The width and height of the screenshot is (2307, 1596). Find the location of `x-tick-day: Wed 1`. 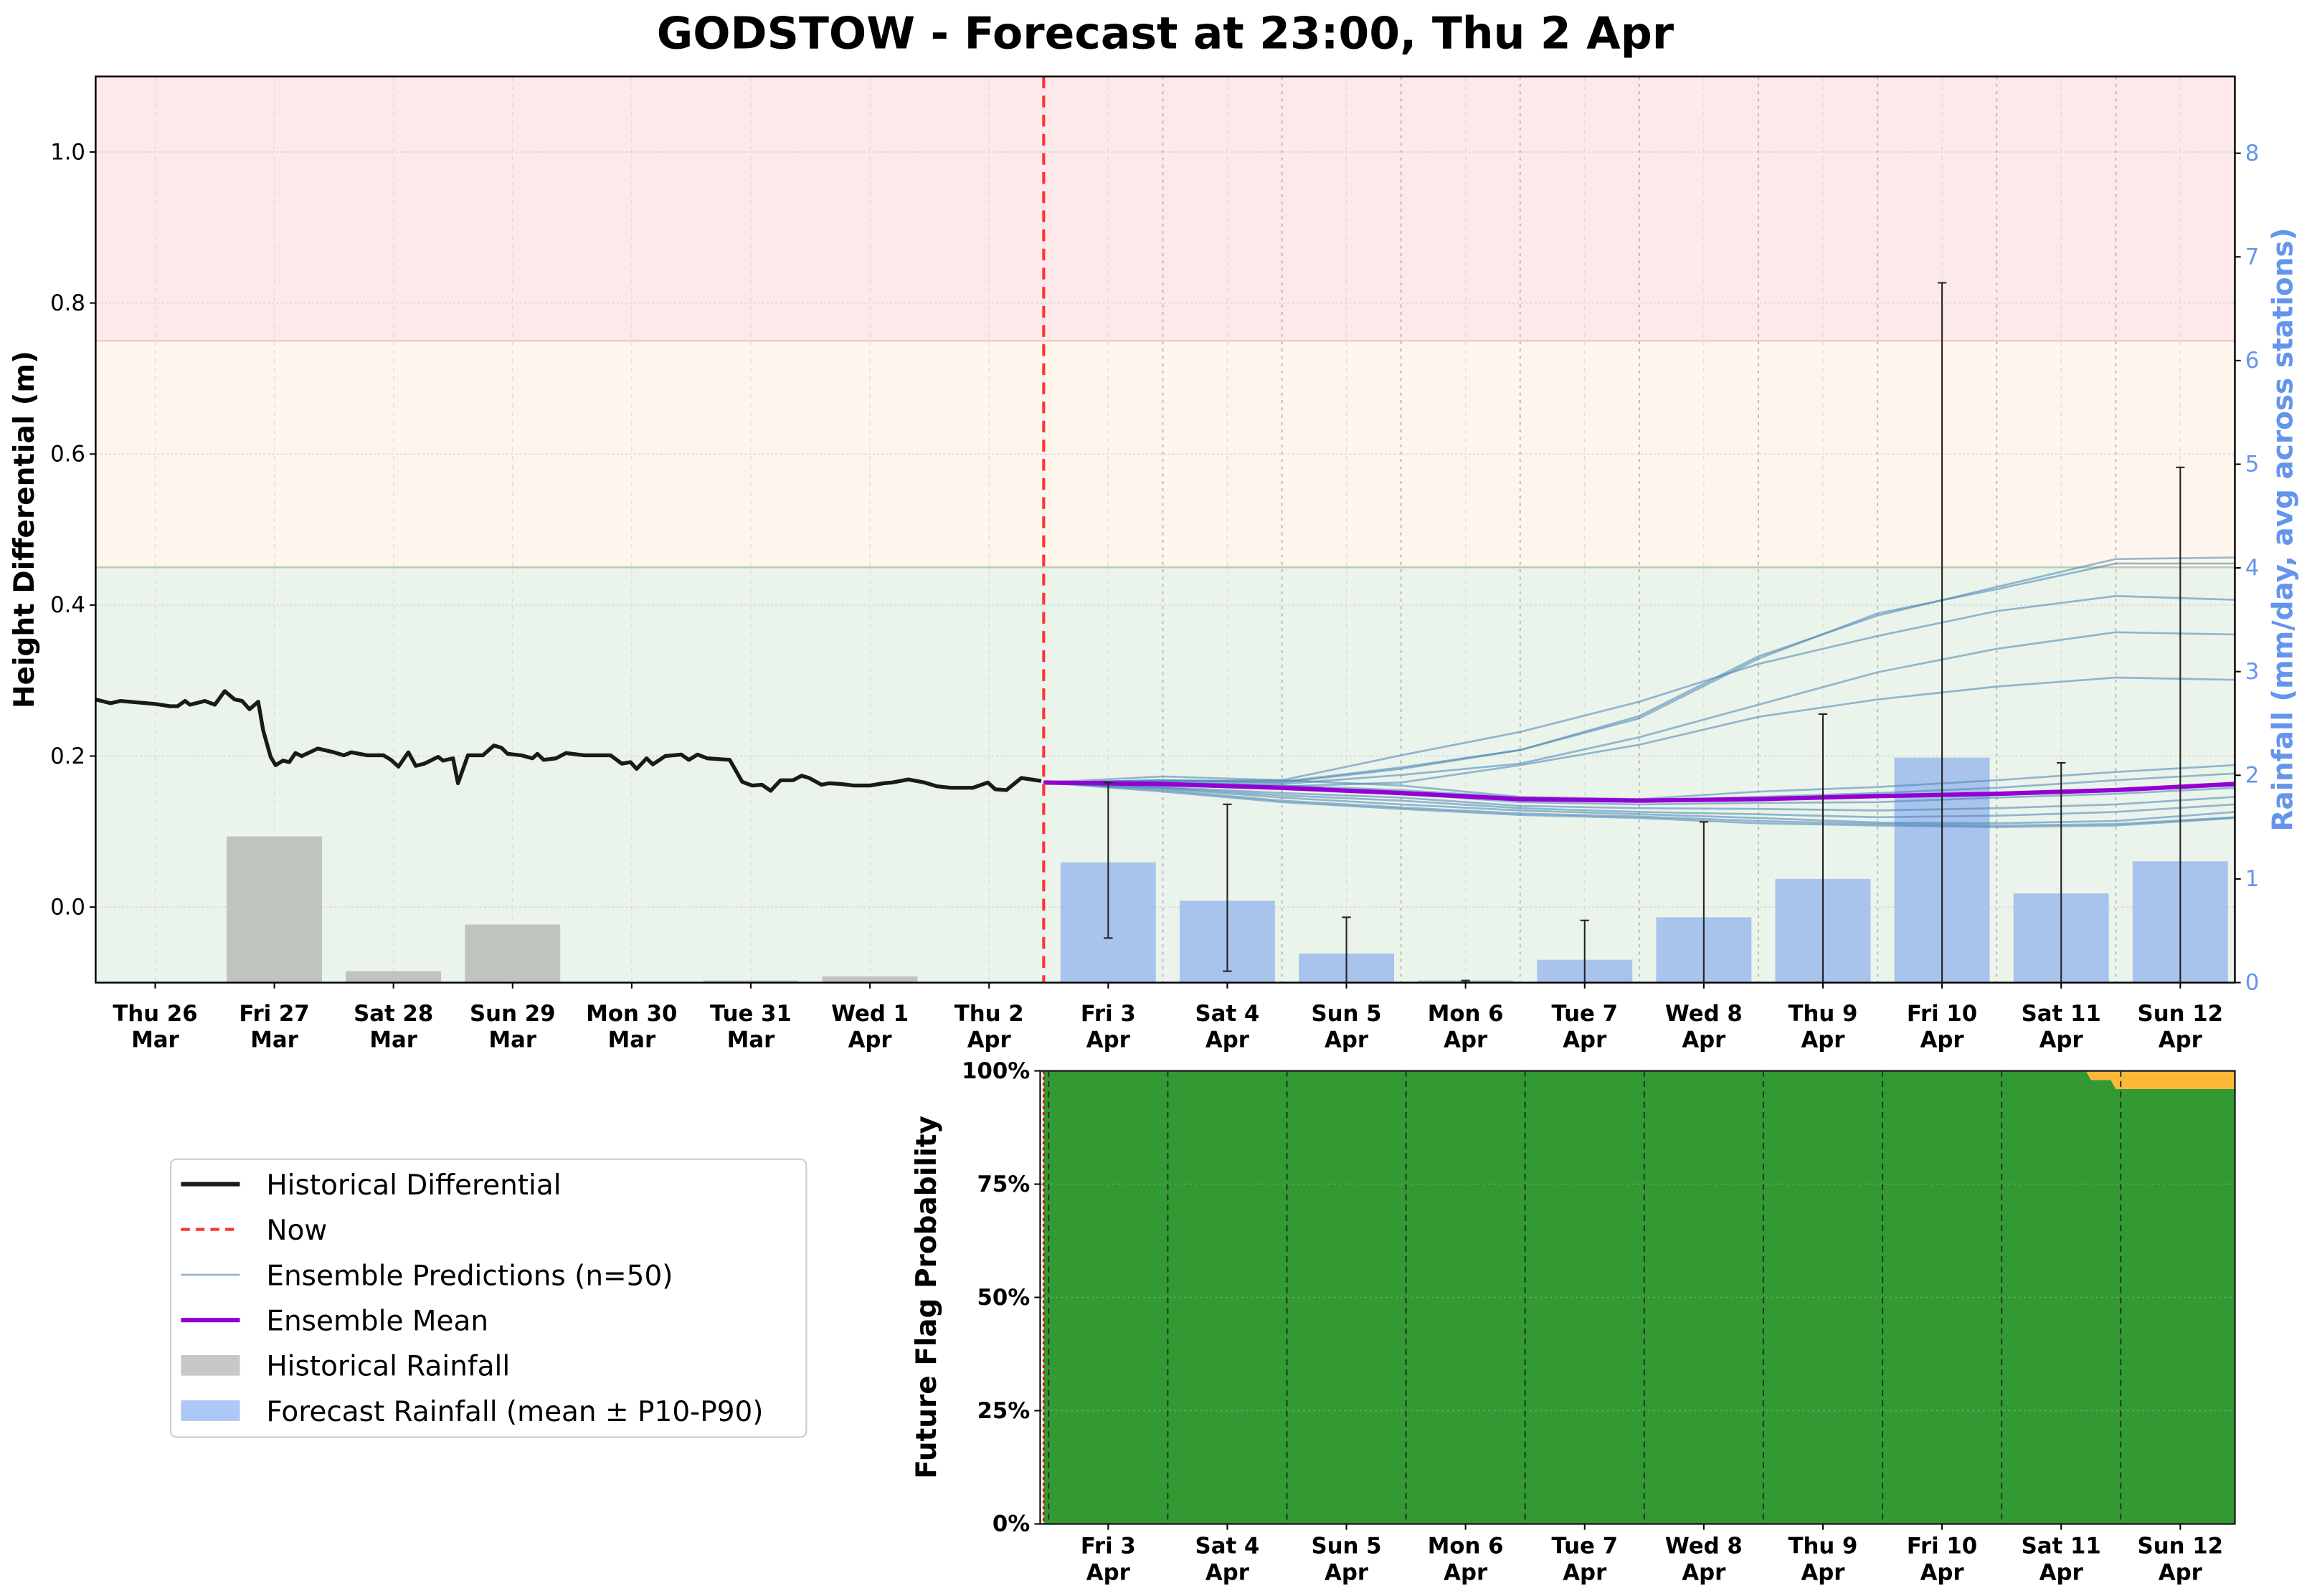

x-tick-day: Wed 1 is located at coordinates (870, 1014).